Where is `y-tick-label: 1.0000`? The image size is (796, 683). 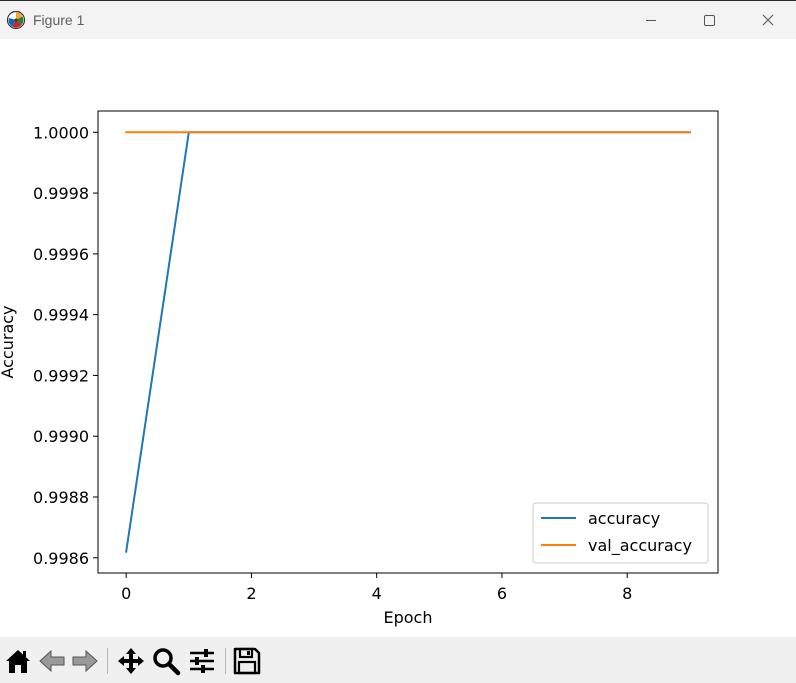 y-tick-label: 1.0000 is located at coordinates (61, 132).